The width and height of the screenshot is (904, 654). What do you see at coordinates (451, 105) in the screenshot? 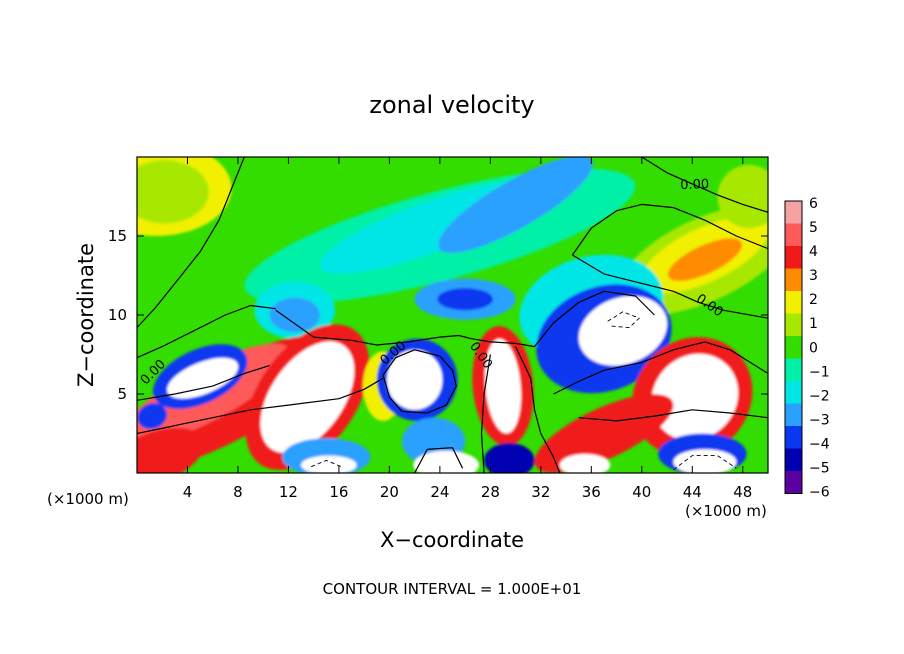
I see `chart-title: zonal velocity` at bounding box center [451, 105].